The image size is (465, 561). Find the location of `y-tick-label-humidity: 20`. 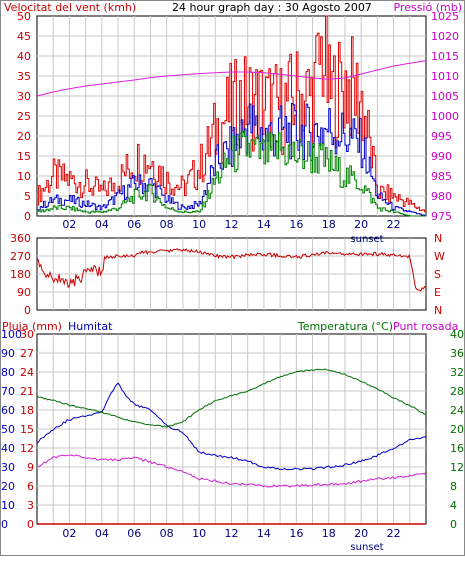

y-tick-label-humidity: 20 is located at coordinates (8, 486).